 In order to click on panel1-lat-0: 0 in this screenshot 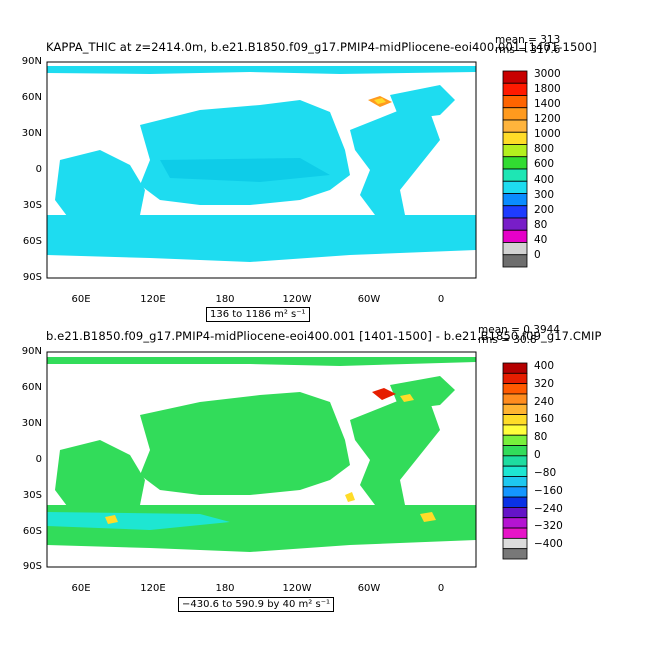, I will do `click(38, 169)`.